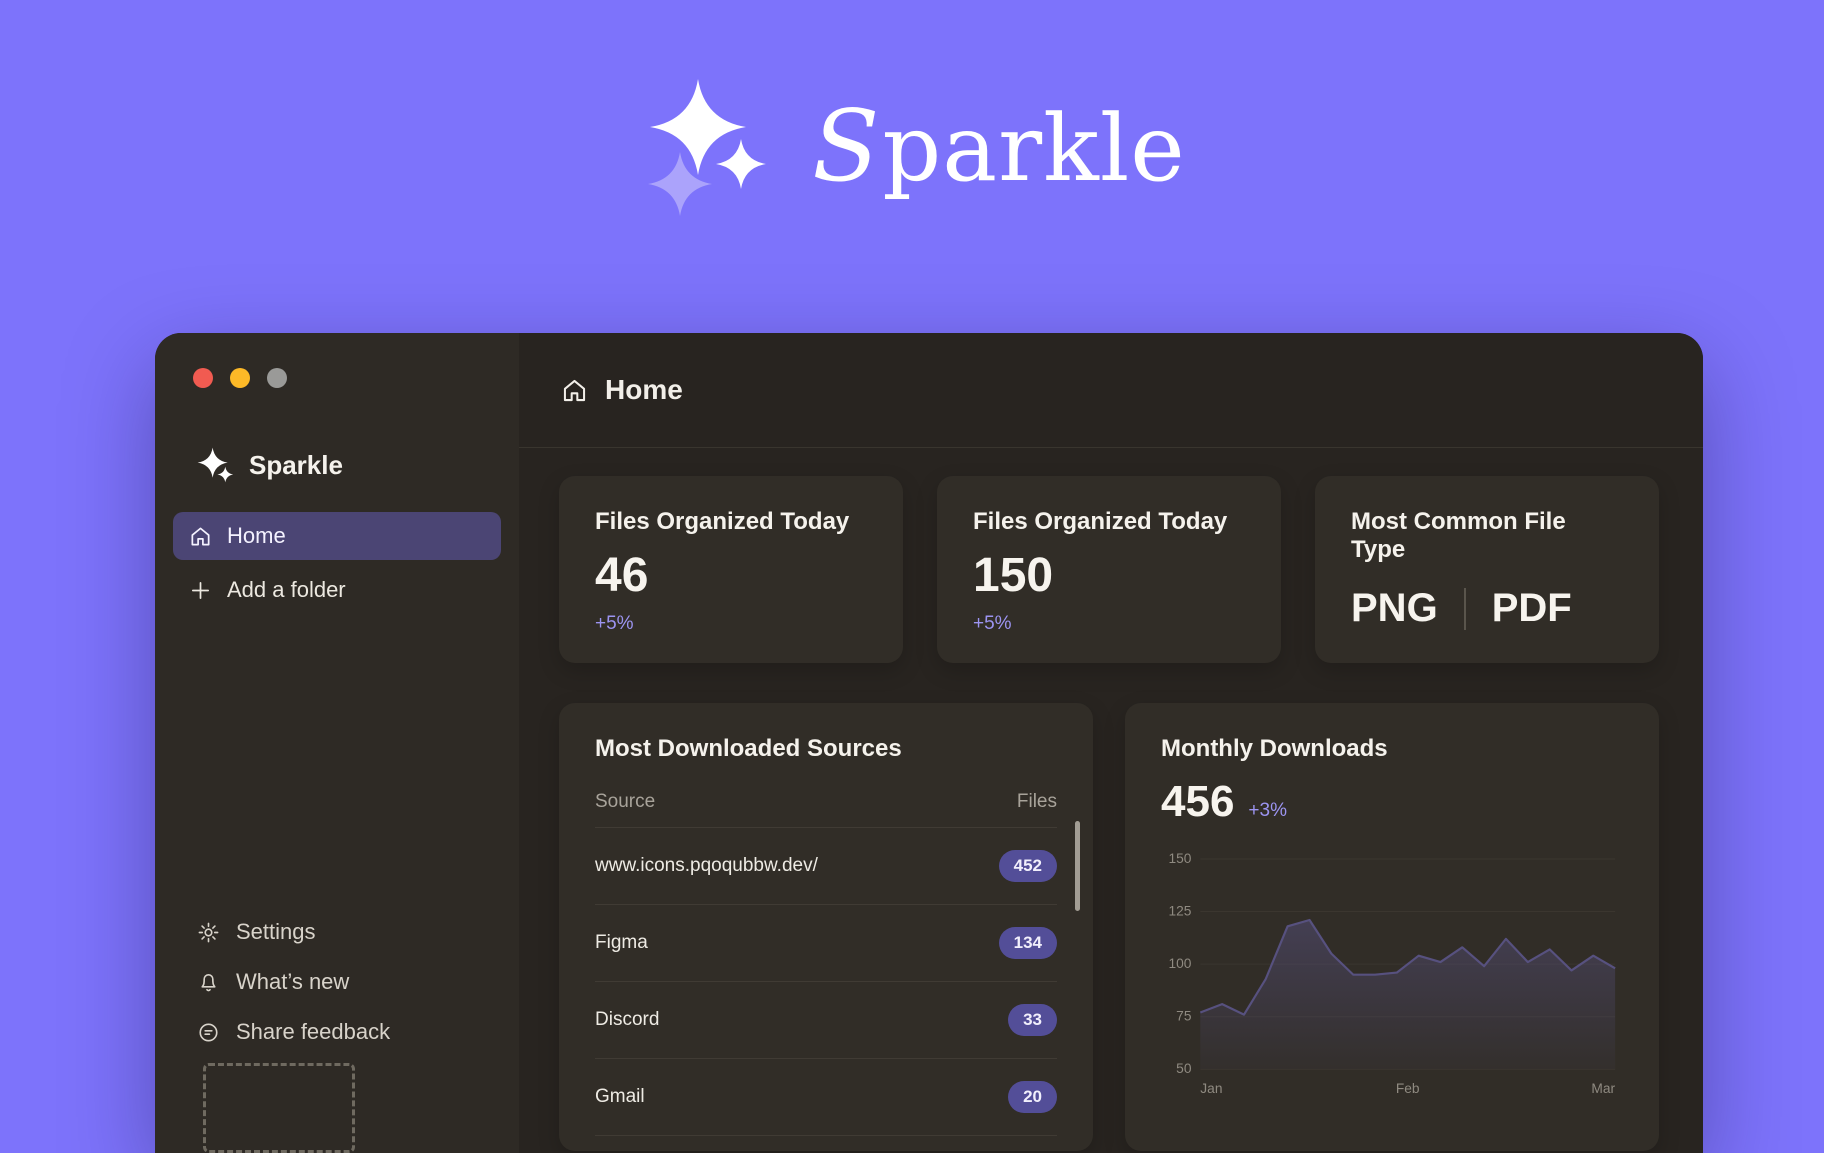 The image size is (1824, 1153). Describe the element at coordinates (826, 1097) in the screenshot. I see `table-row: Gmail 20` at that location.